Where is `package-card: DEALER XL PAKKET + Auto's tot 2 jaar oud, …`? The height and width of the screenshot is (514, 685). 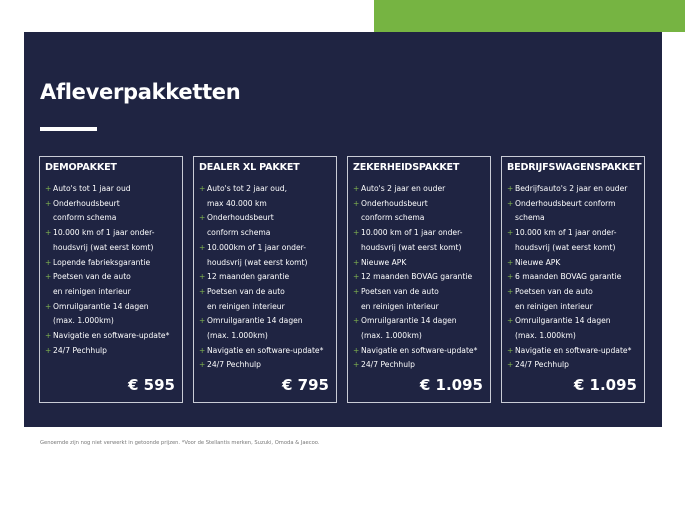 package-card: DEALER XL PAKKET + Auto's tot 2 jaar oud, … is located at coordinates (265, 279).